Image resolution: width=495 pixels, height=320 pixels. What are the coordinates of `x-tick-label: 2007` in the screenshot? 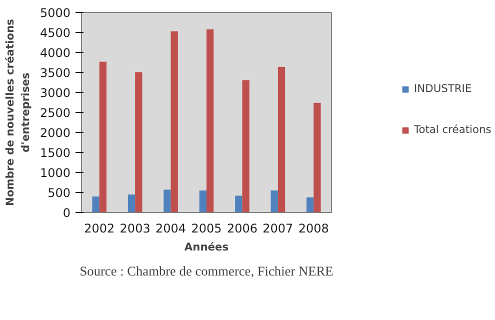 It's located at (278, 229).